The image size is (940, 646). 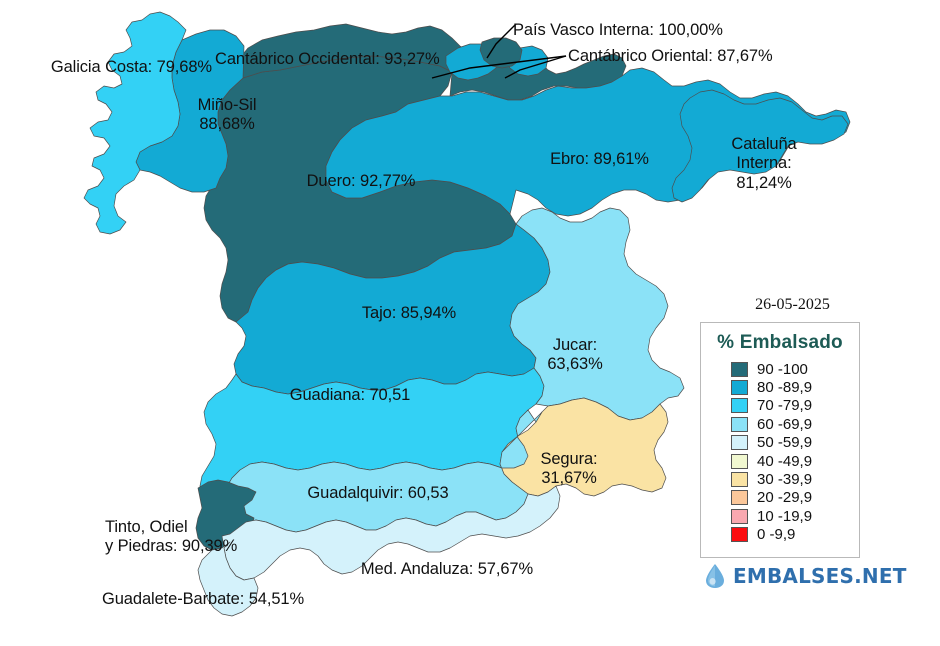 I want to click on legend-row: 60 -69,9, so click(x=780, y=424).